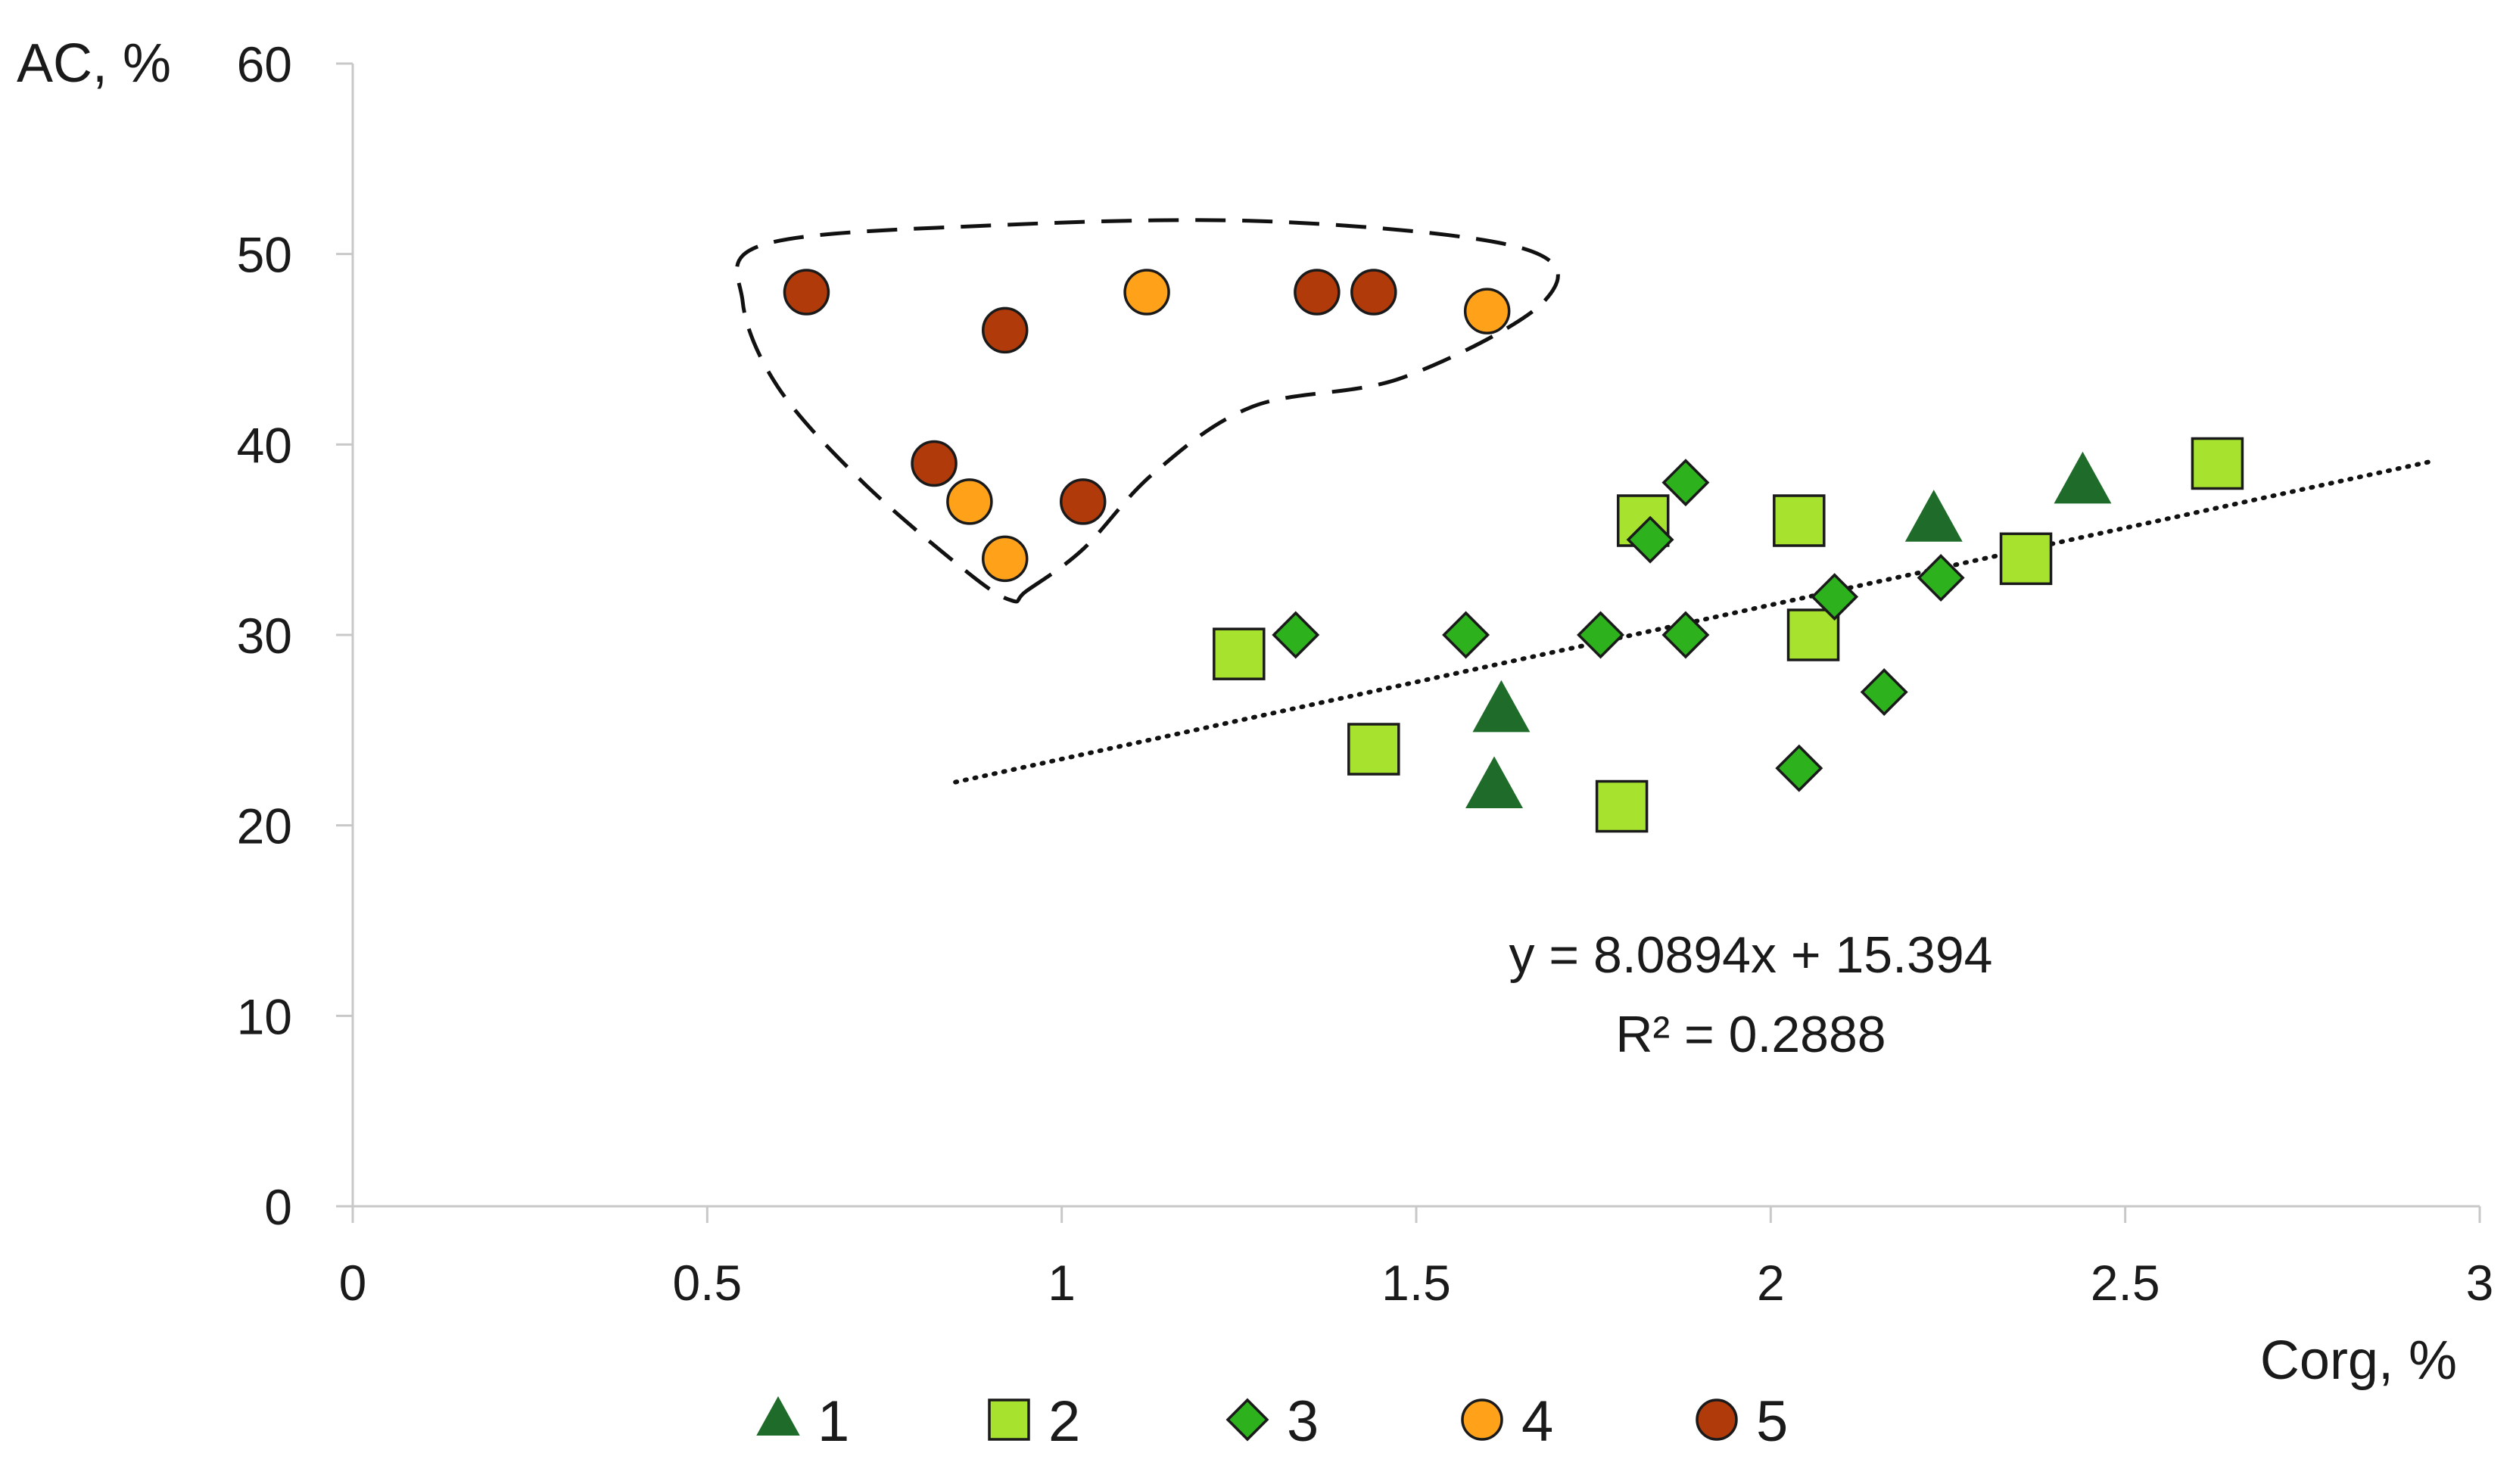  I want to click on legend-item-1: 1, so click(802, 1421).